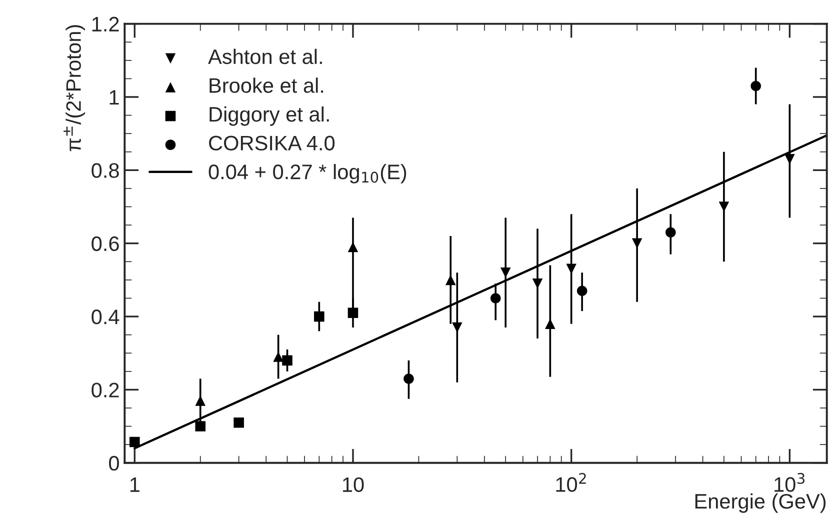 The image size is (831, 529). Describe the element at coordinates (265, 56) in the screenshot. I see `legend-label: Ashton et al.` at that location.